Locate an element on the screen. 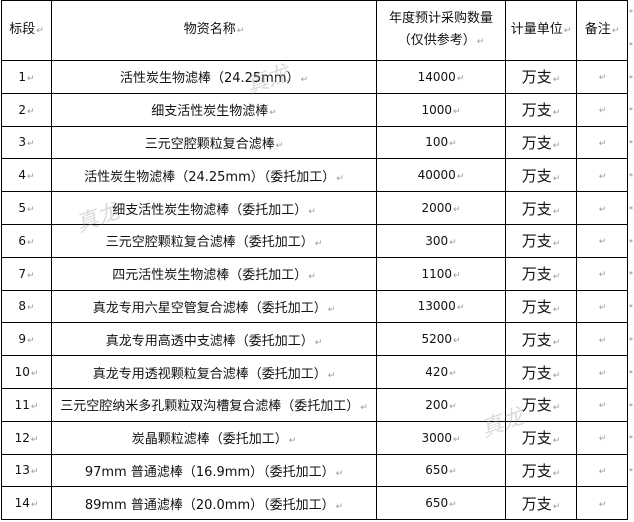  cell-qty: 13000 is located at coordinates (441, 306).